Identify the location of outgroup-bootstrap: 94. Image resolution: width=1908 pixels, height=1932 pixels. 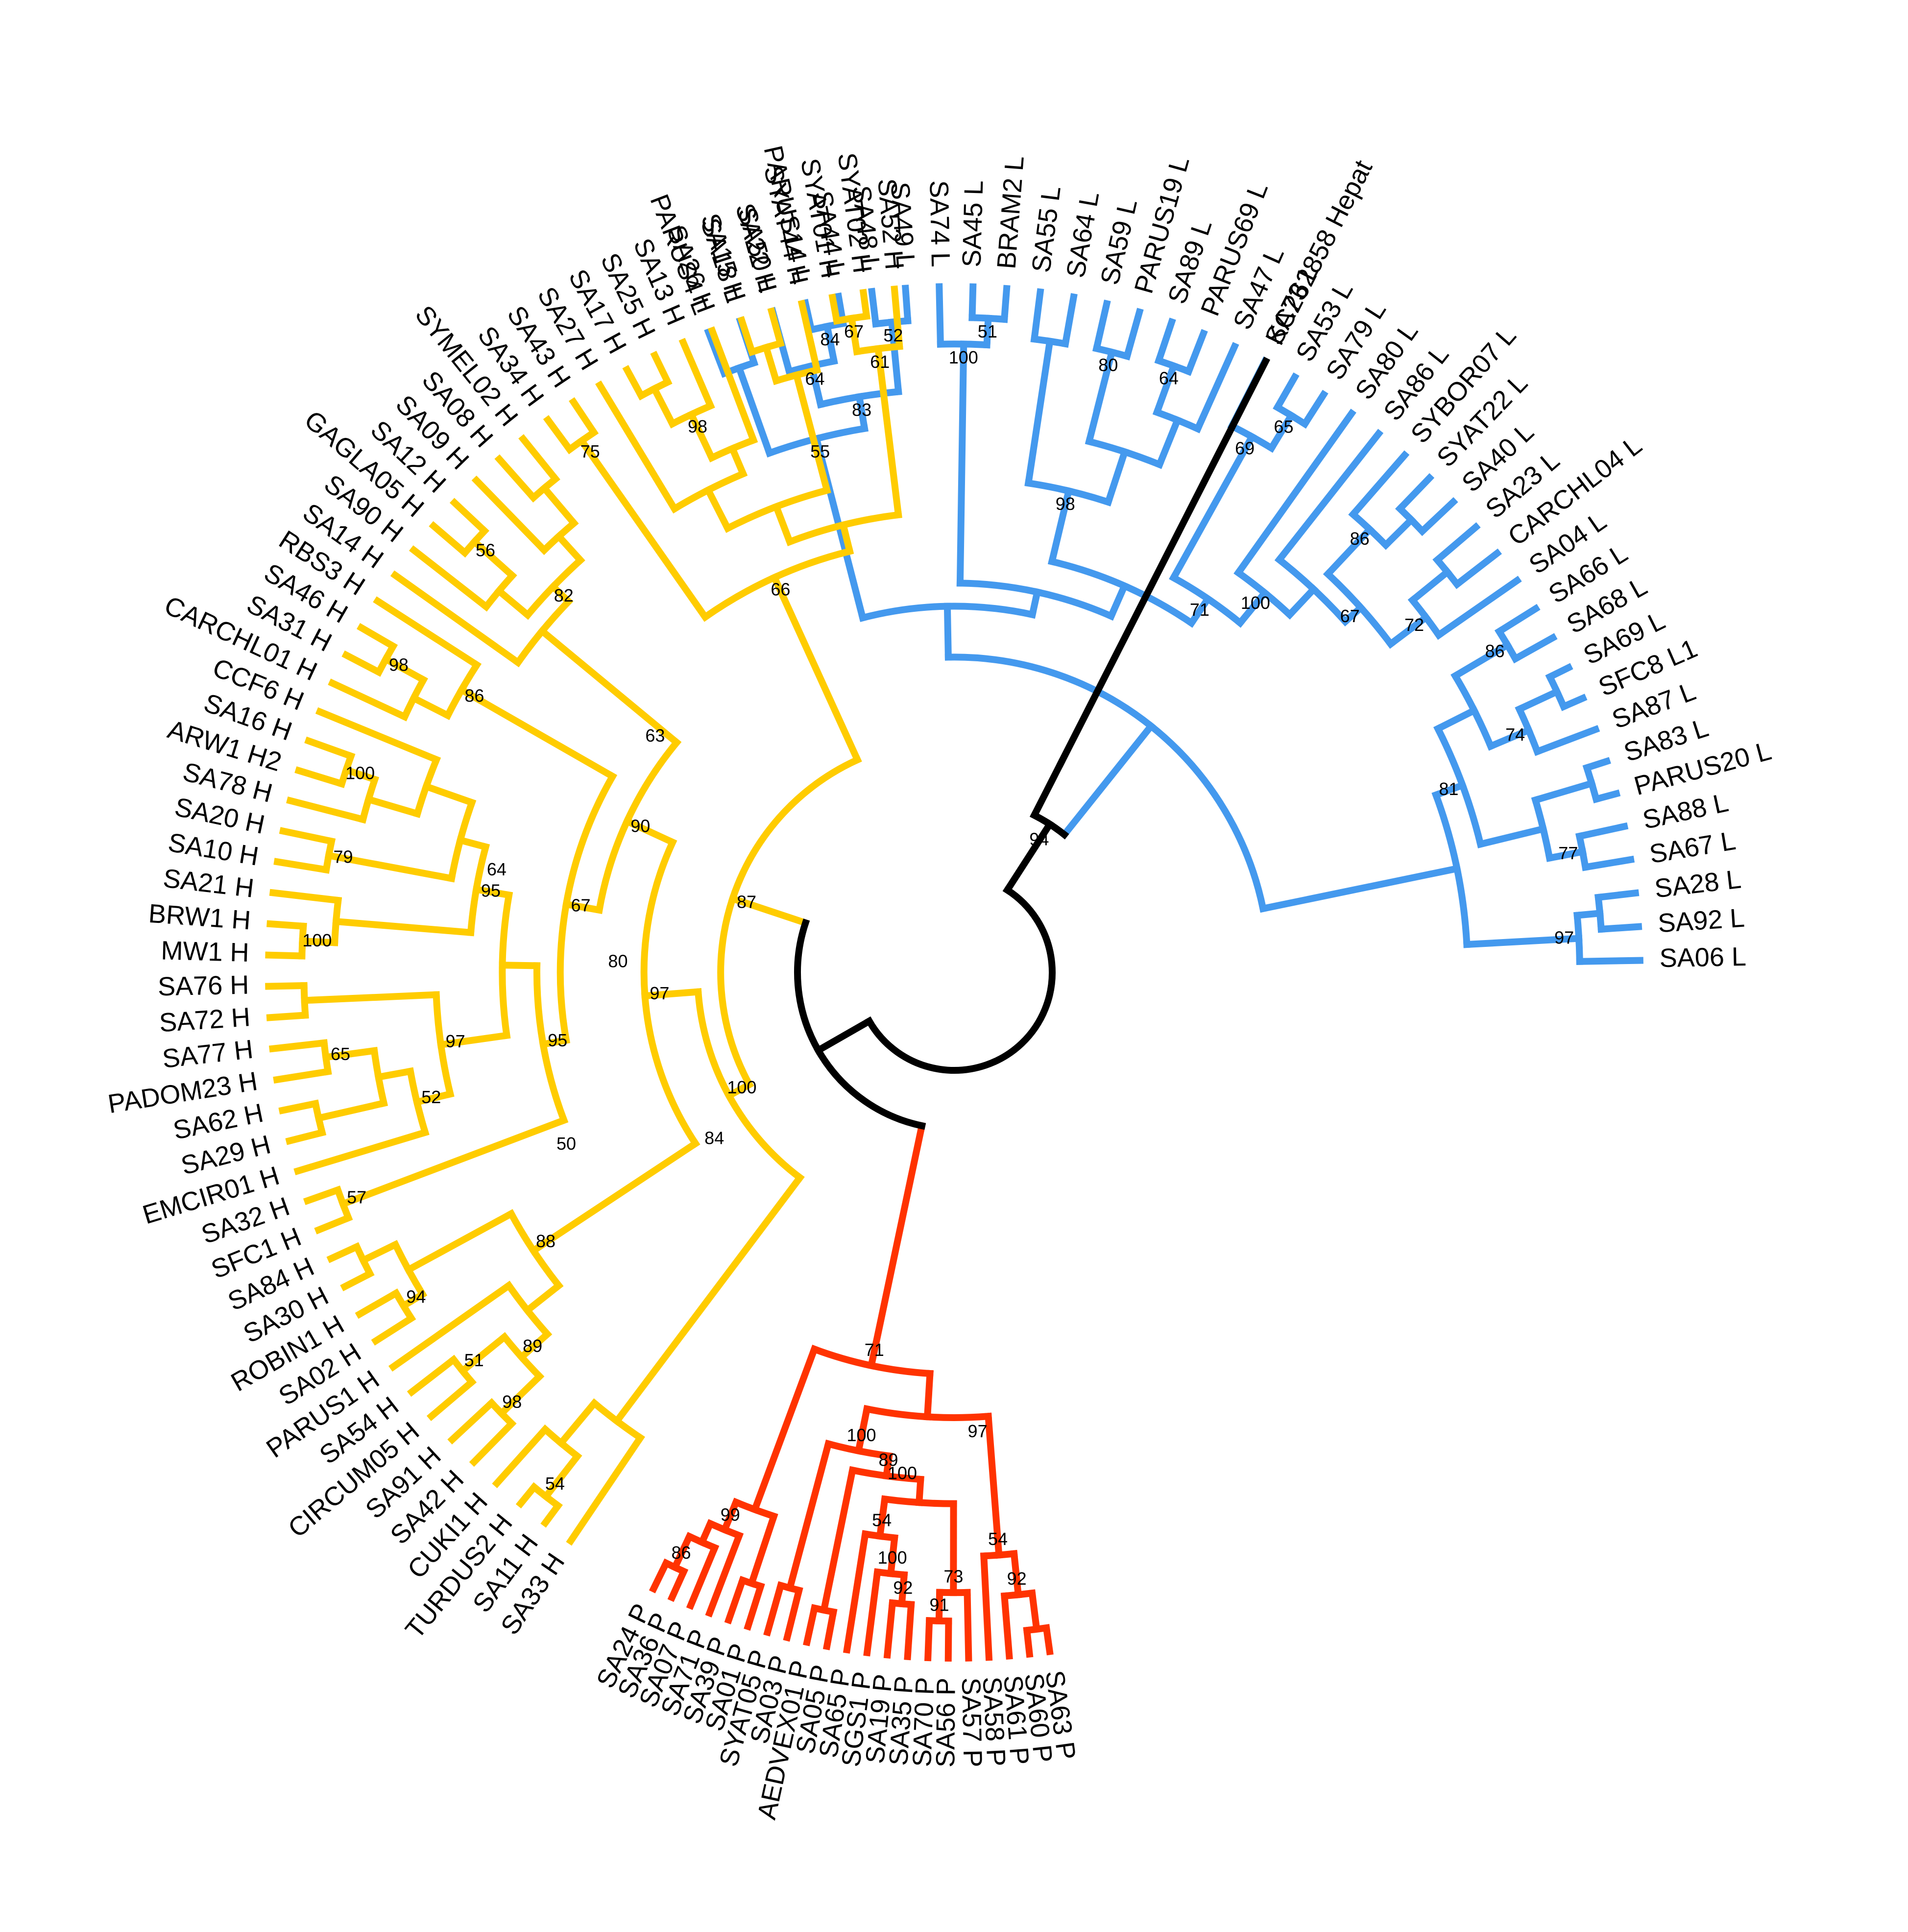
(1039, 839).